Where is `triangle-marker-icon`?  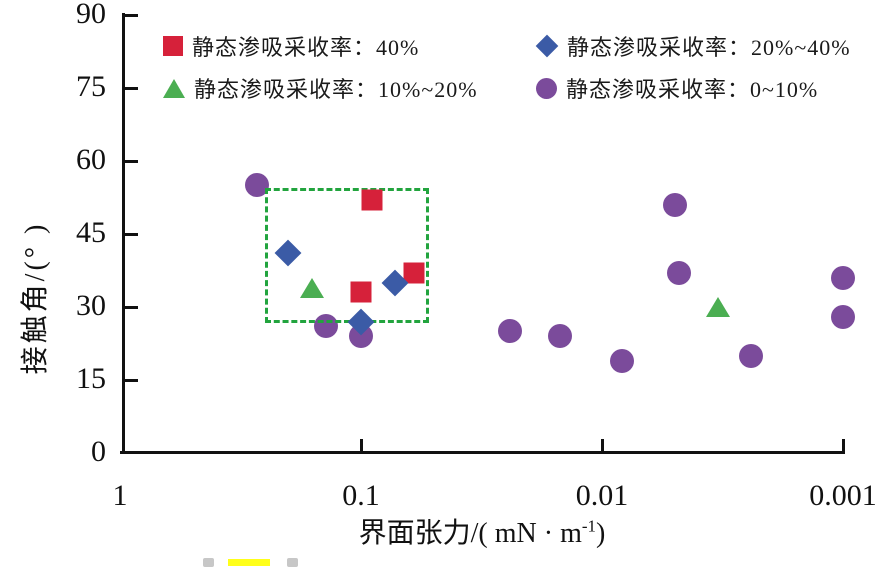
triangle-marker-icon is located at coordinates (174, 88).